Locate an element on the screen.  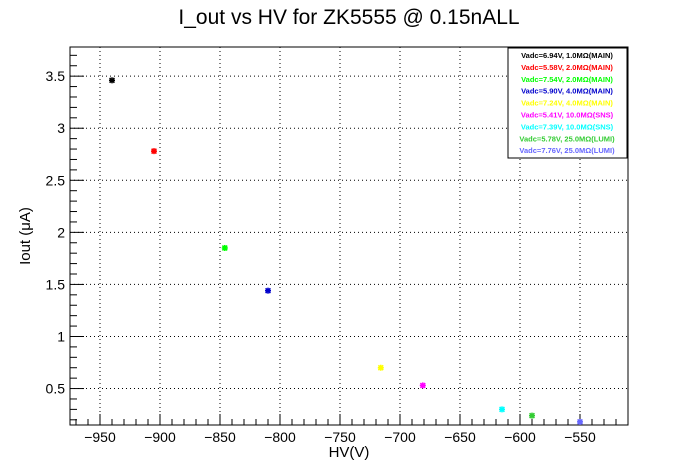
x-tick-label: −550 is located at coordinates (580, 437).